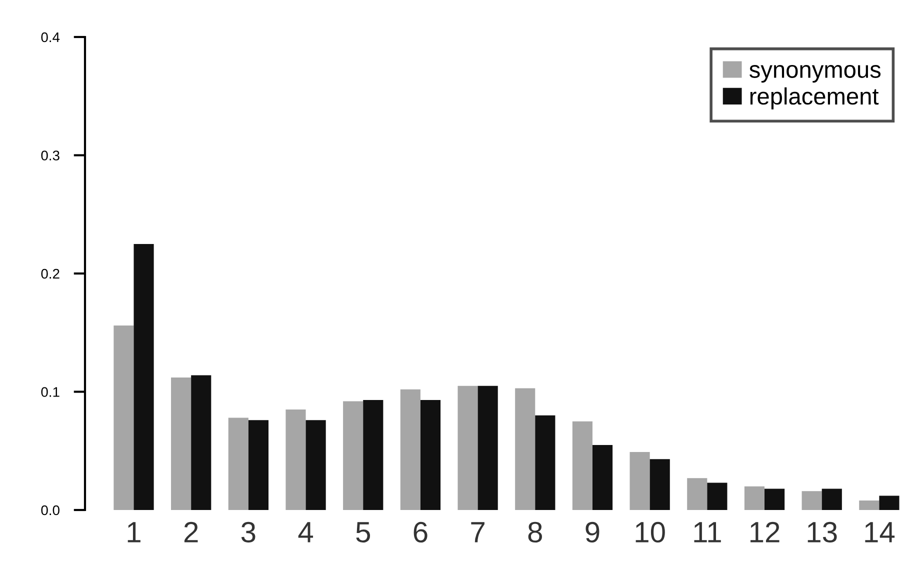  Describe the element at coordinates (363, 532) in the screenshot. I see `x-tick-label: 5` at that location.